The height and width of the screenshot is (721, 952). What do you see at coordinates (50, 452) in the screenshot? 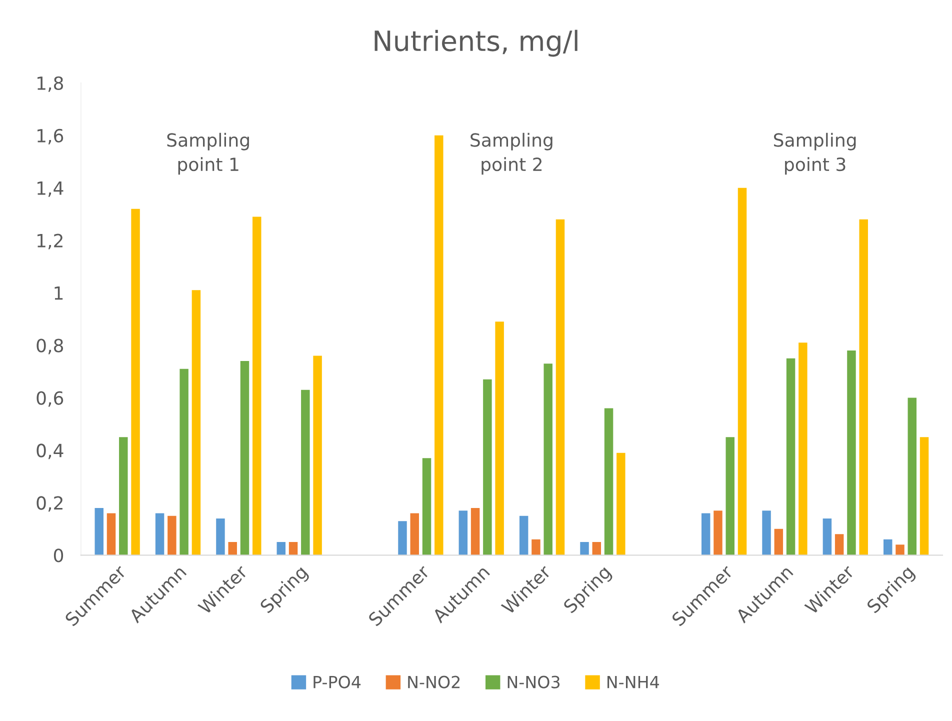
I see `y-tick-label: 0,4` at bounding box center [50, 452].